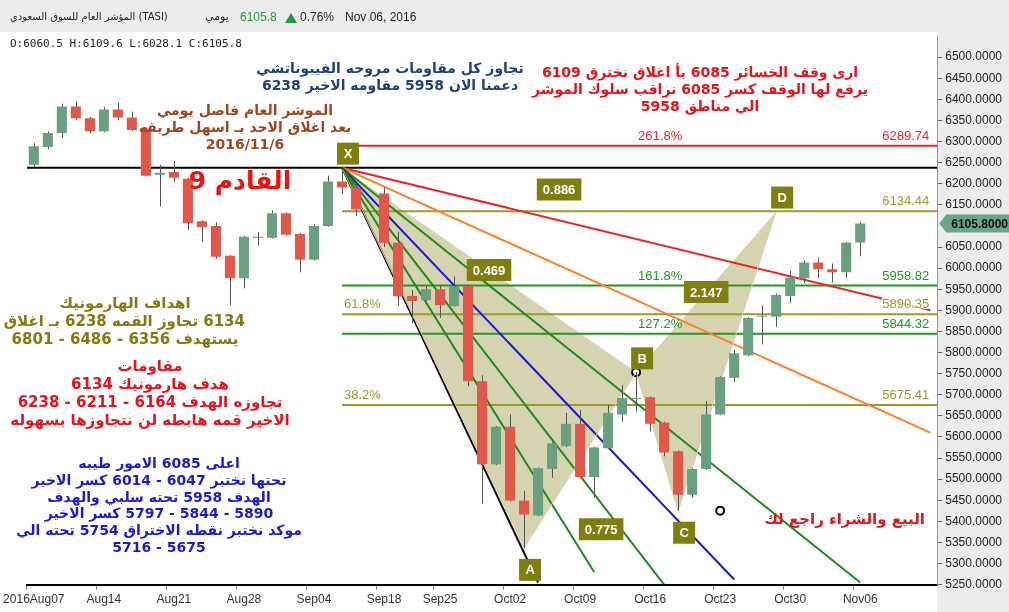 This screenshot has height=612, width=1009. I want to click on y-tick-label: 5700.0000, so click(974, 394).